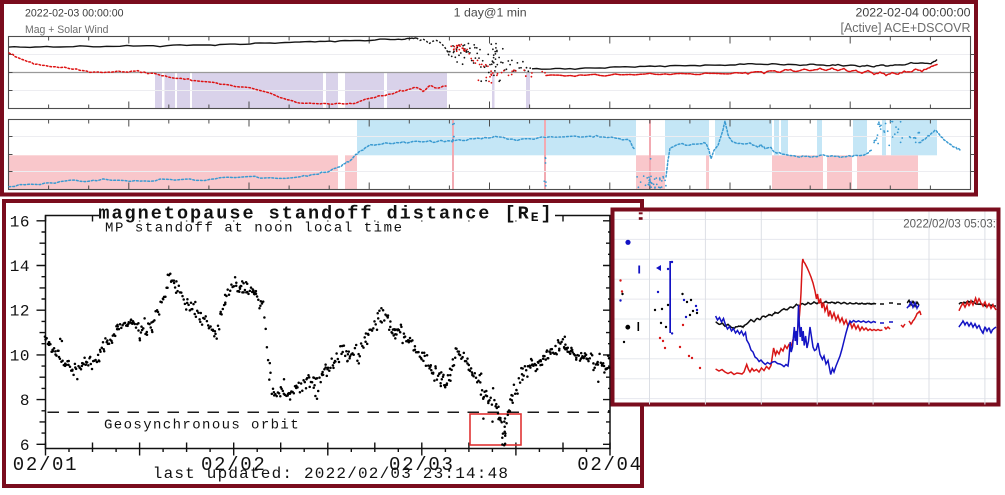 This screenshot has width=1005, height=495. What do you see at coordinates (913, 14) in the screenshot?
I see `svg-text: 2022-02-04 00:00:00` at bounding box center [913, 14].